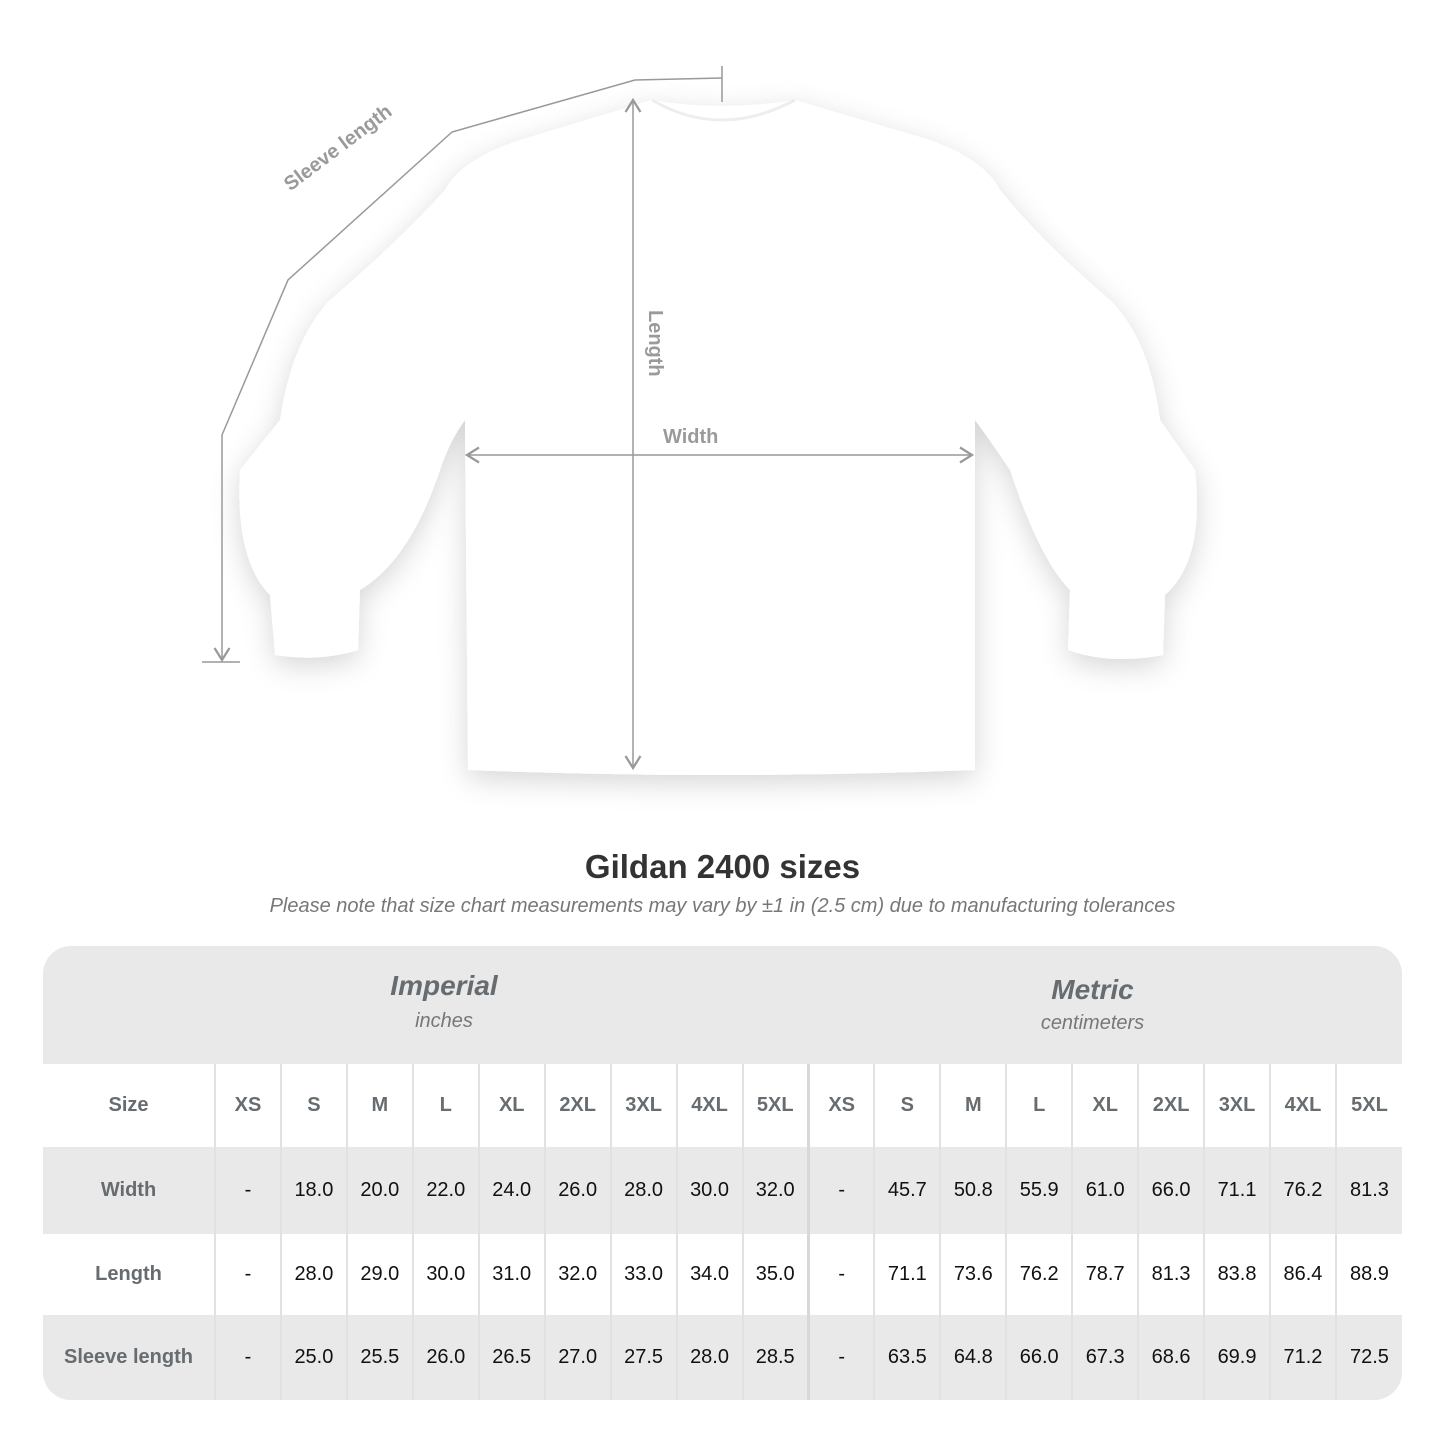 Image resolution: width=1445 pixels, height=1445 pixels. What do you see at coordinates (1368, 1105) in the screenshot?
I see `metric-size-5xl: 5XL` at bounding box center [1368, 1105].